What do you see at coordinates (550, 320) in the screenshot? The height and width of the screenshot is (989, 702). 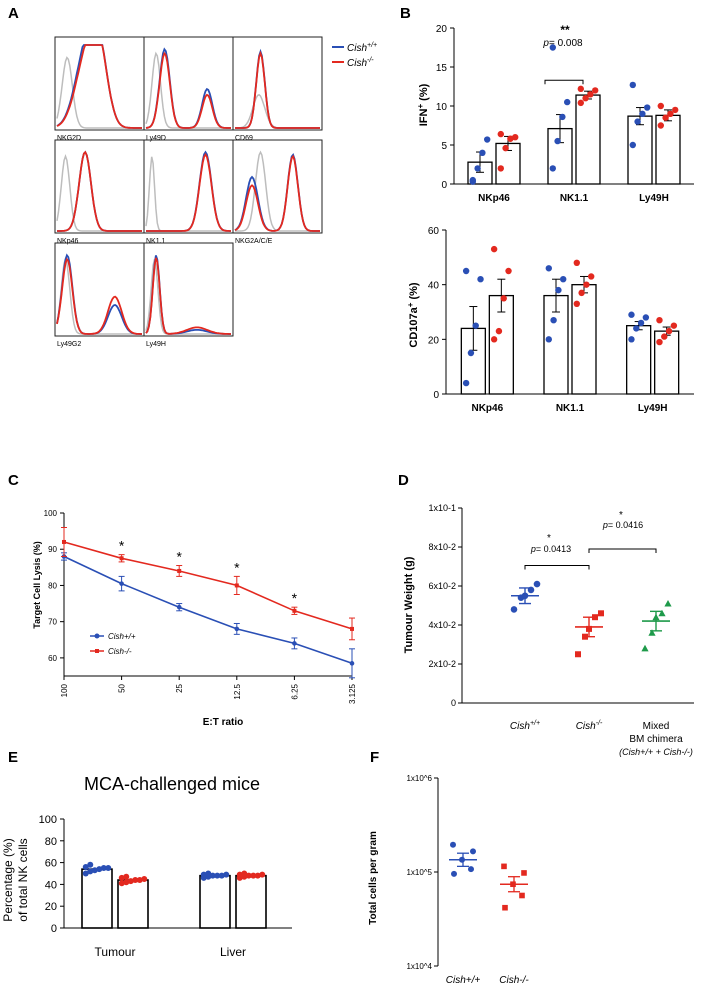 I see `panel-b-cd107a-chart: CD107a+ (%) 0 20 40 60 NKp46 NK1.1 Ly49H` at bounding box center [550, 320].